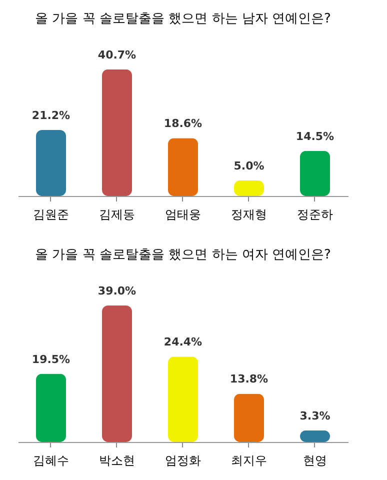 The width and height of the screenshot is (387, 480). I want to click on x-tick-label: 현영, so click(315, 461).